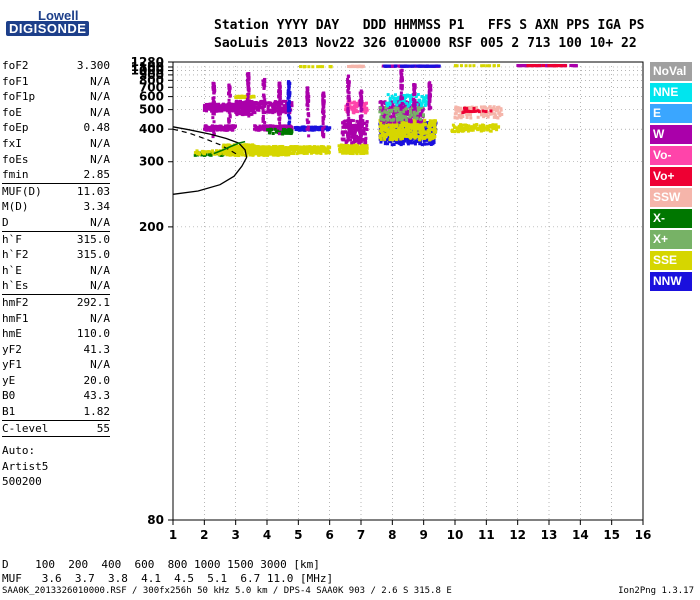 The height and width of the screenshot is (600, 700). I want to click on param-label: foF1, so click(15, 81).